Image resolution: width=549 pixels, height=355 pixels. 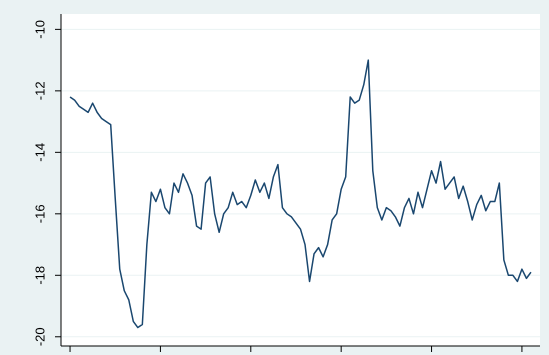 What do you see at coordinates (39, 29) in the screenshot?
I see `y-tick-label: -10` at bounding box center [39, 29].